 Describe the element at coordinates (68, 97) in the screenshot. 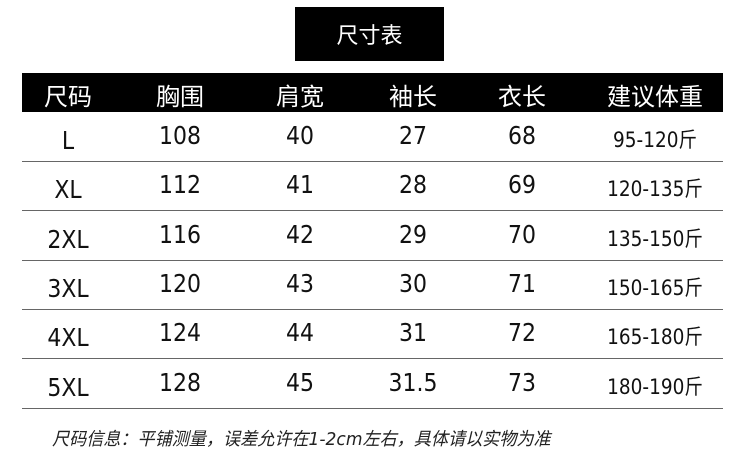

I see `header-size: 尺码` at that location.